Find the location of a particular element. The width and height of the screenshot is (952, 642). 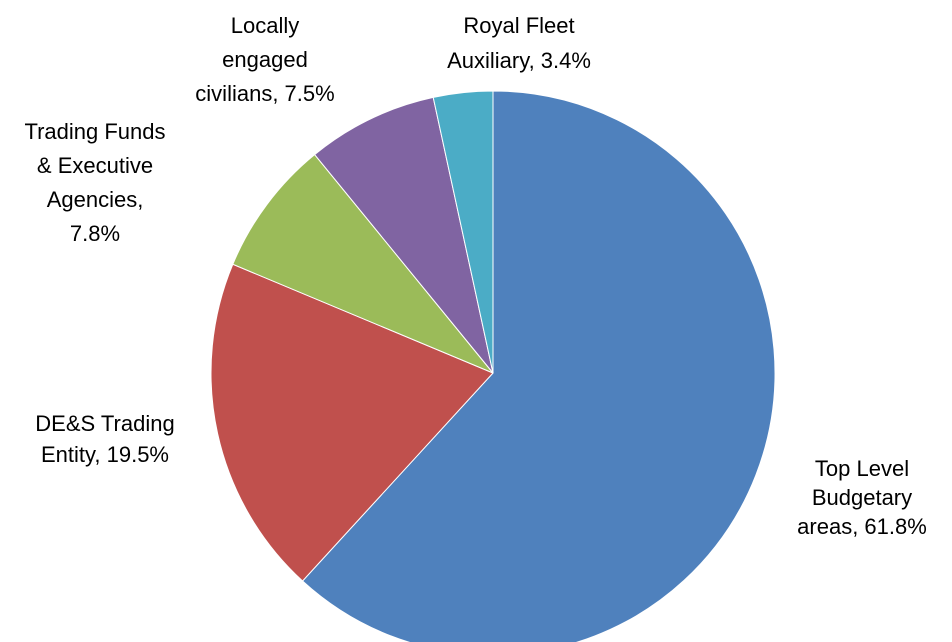

slice-label: Locally is located at coordinates (265, 25).